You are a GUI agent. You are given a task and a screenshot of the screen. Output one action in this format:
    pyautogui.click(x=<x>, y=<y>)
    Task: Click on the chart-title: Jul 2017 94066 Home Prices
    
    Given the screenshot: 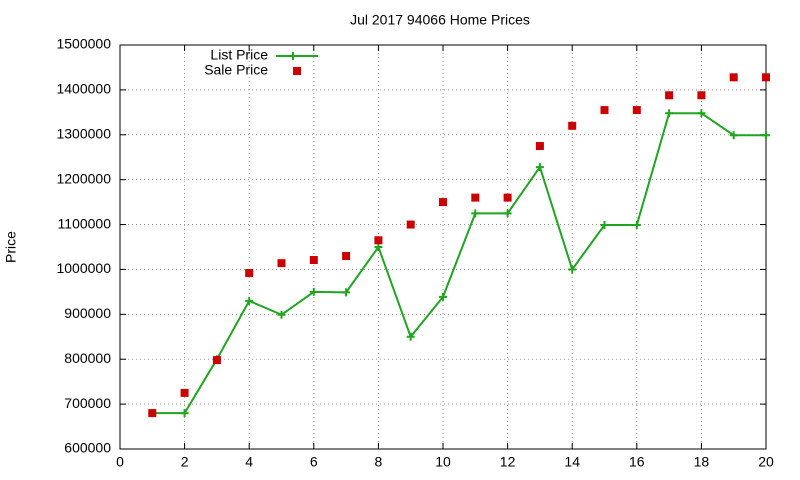 What is the action you would take?
    pyautogui.click(x=440, y=20)
    